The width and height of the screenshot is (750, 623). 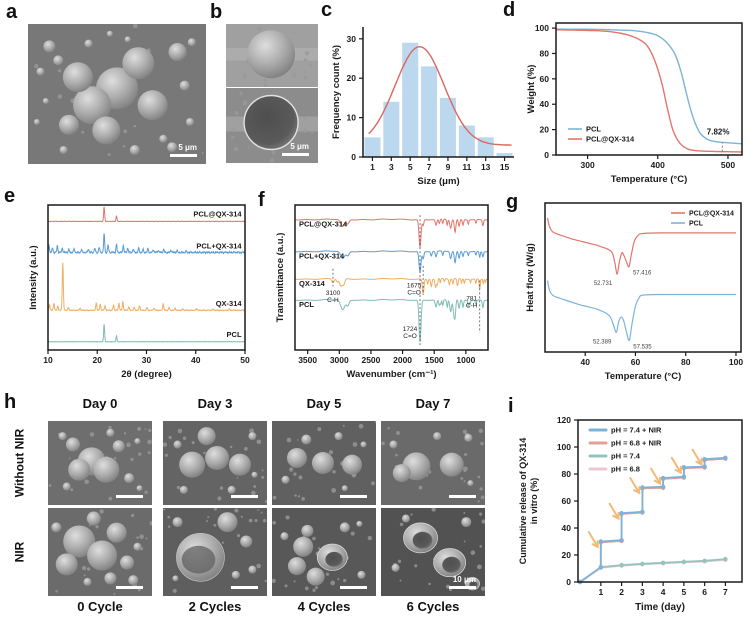 I want to click on xrd-trace-PCL@QX-314, so click(x=146, y=214).